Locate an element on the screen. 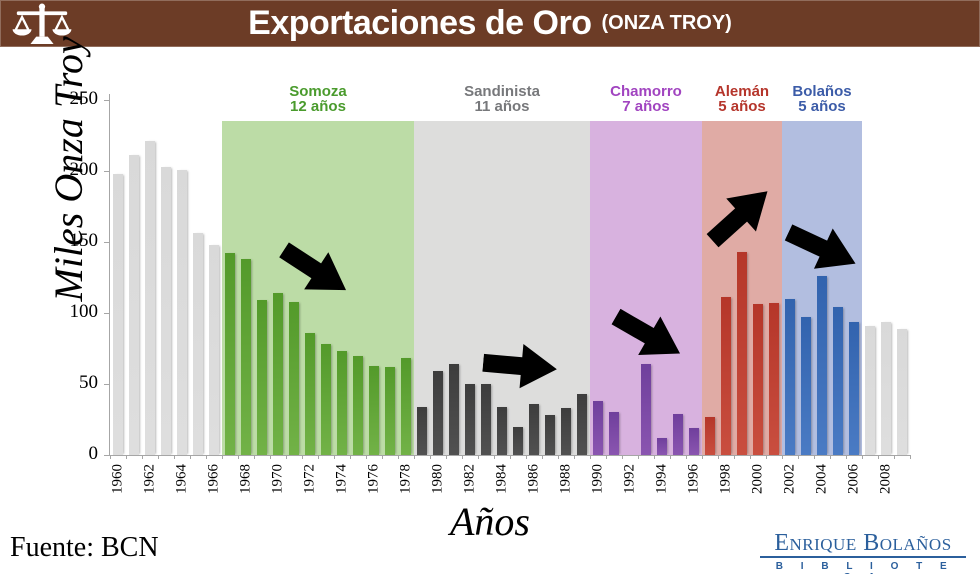 The width and height of the screenshot is (980, 574). x-tick-label-1998: 1998 is located at coordinates (725, 479).